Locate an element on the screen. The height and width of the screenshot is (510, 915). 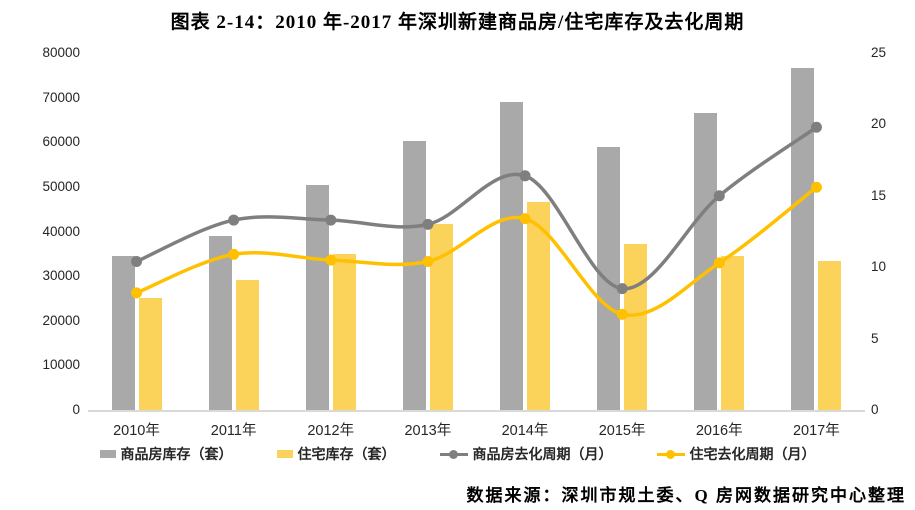
legend-label: 商品房库存（套） is located at coordinates (176, 454).